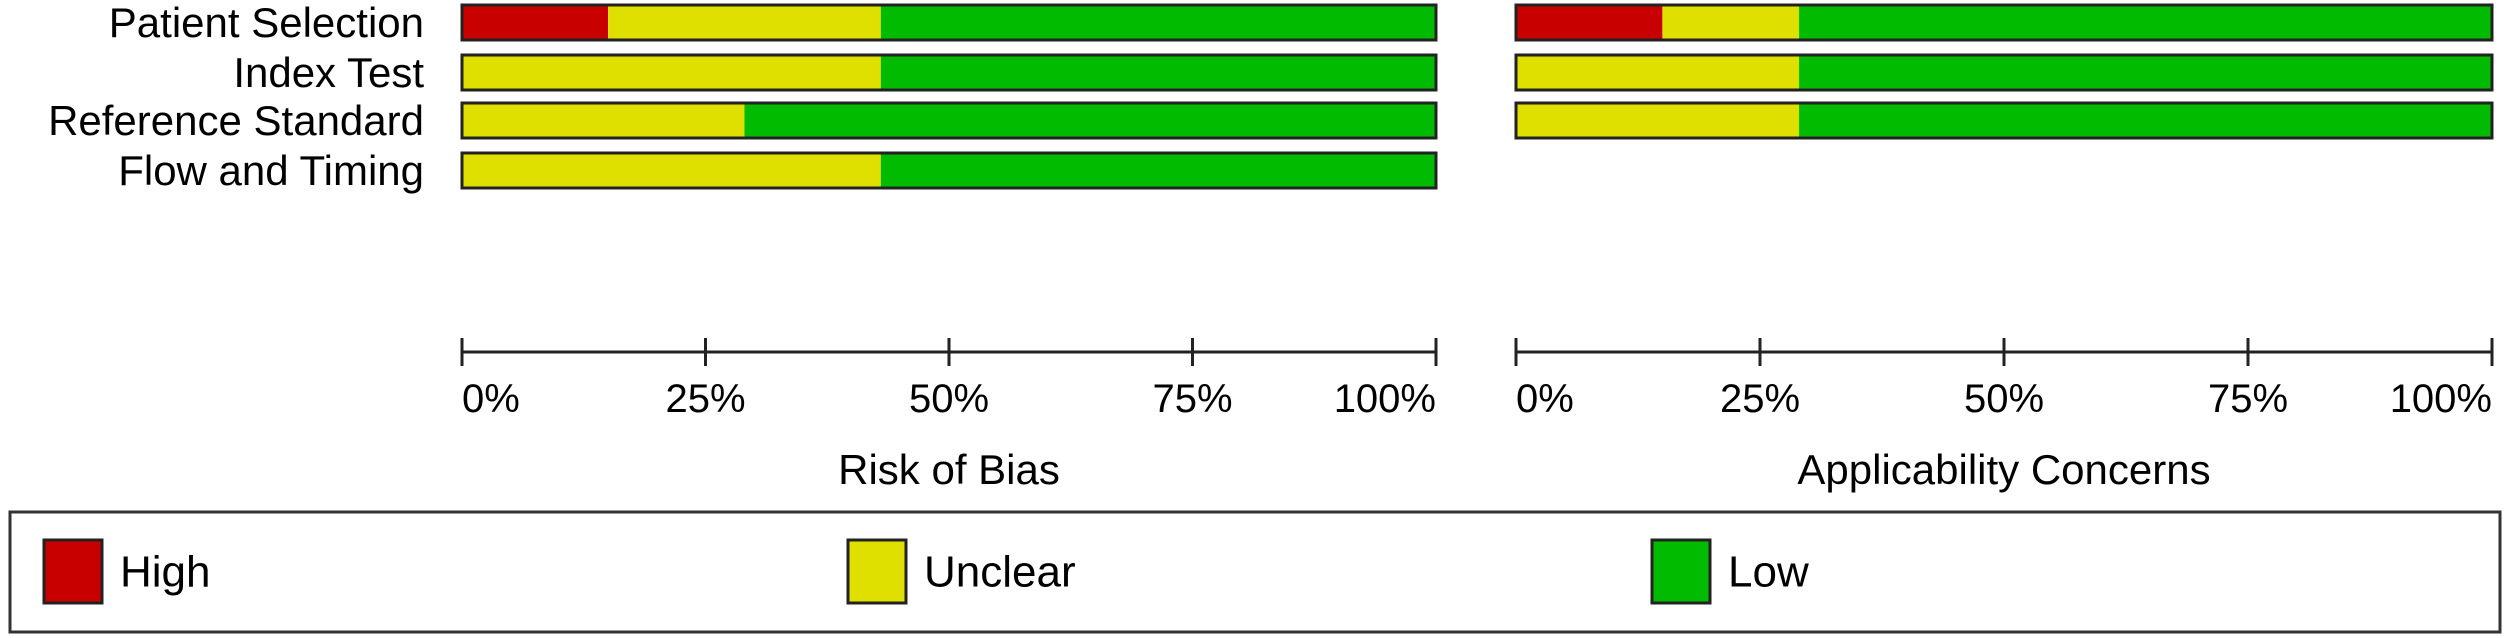 Image resolution: width=2508 pixels, height=638 pixels. Describe the element at coordinates (949, 469) in the screenshot. I see `x-axis-title: Risk of Bias` at that location.